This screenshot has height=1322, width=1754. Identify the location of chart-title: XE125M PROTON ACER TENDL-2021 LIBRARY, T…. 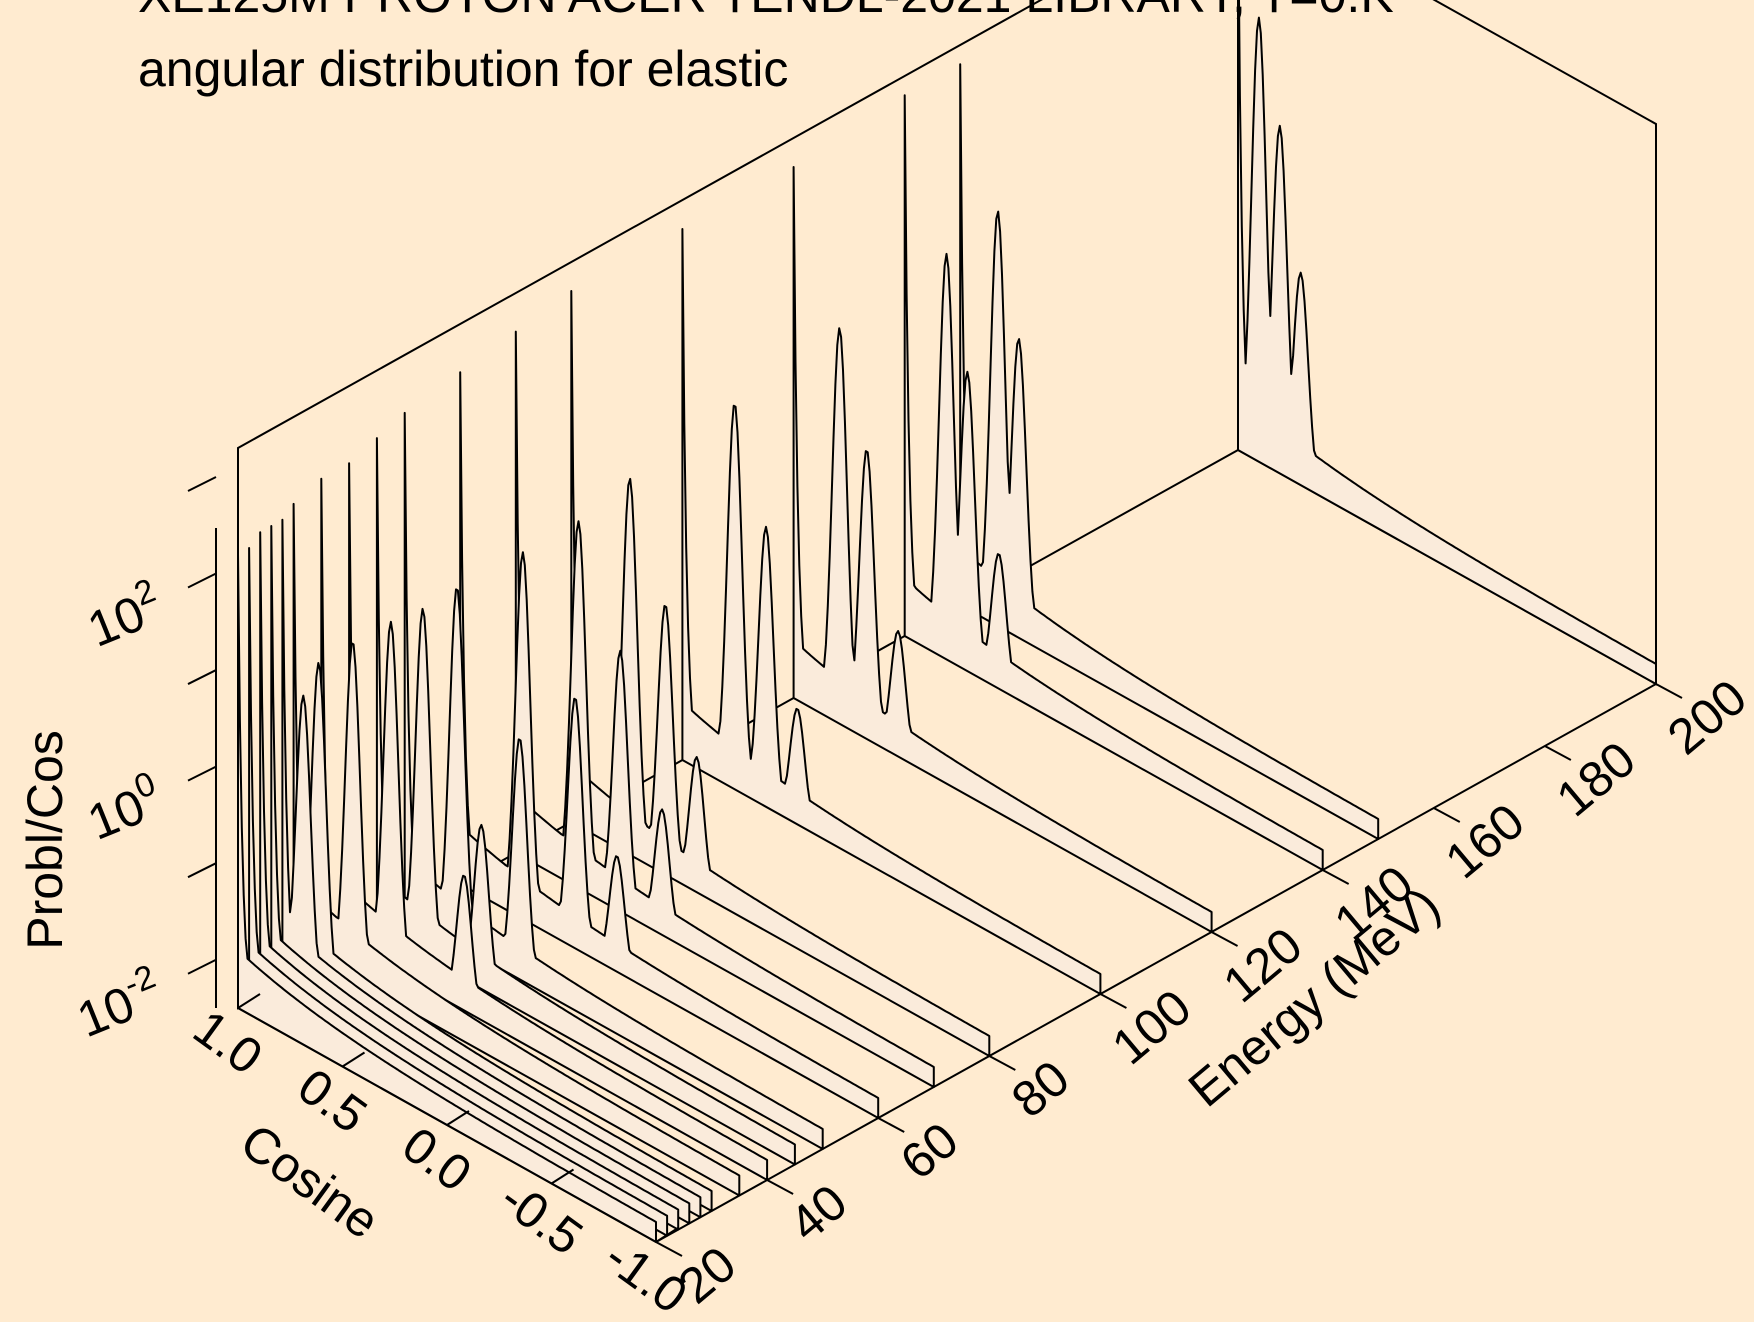
(766, 11).